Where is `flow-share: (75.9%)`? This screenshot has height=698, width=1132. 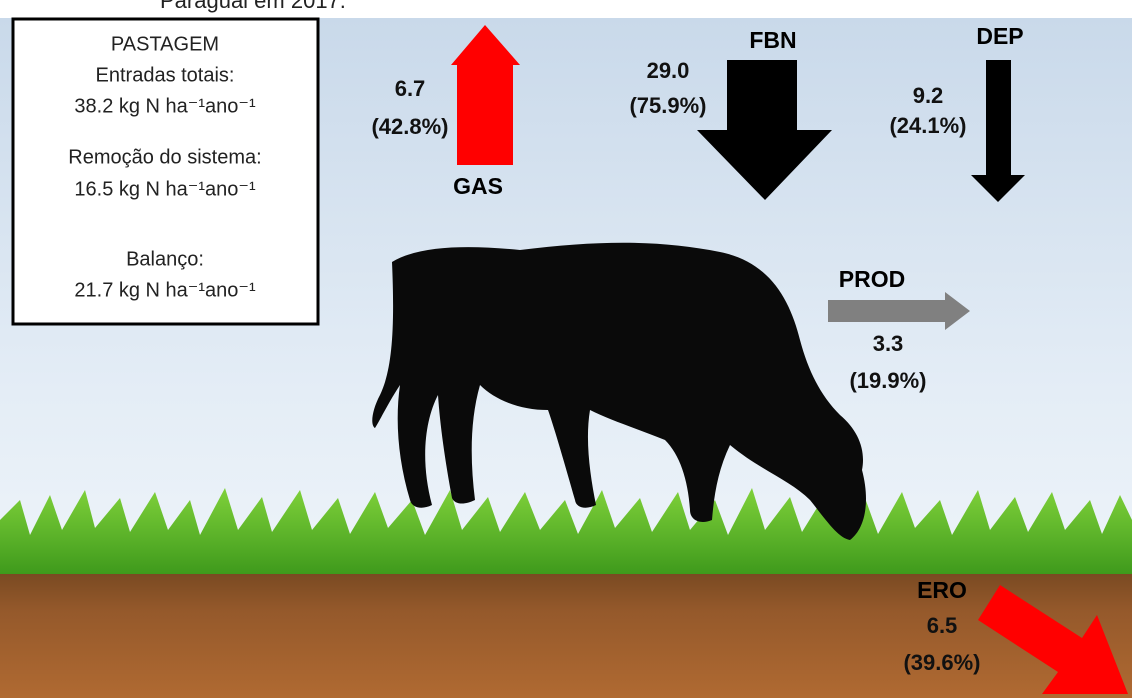
flow-share: (75.9%) is located at coordinates (667, 105).